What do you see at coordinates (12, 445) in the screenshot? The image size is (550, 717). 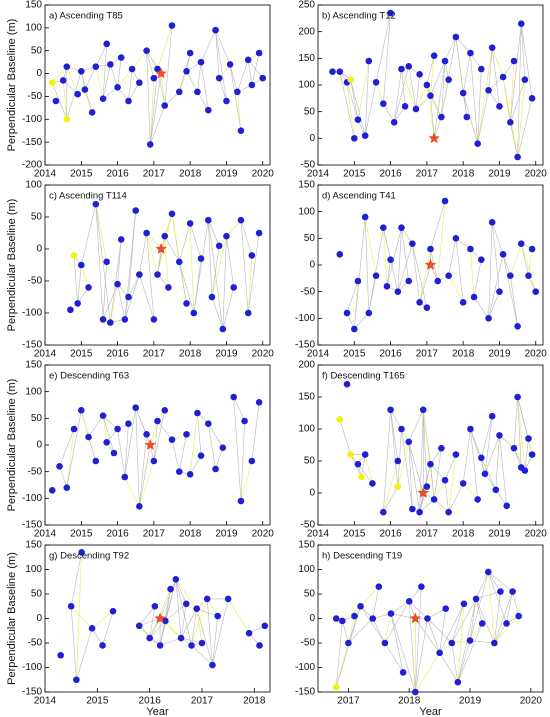 I see `y-axis-label: Perpendicular Baseline (m)` at bounding box center [12, 445].